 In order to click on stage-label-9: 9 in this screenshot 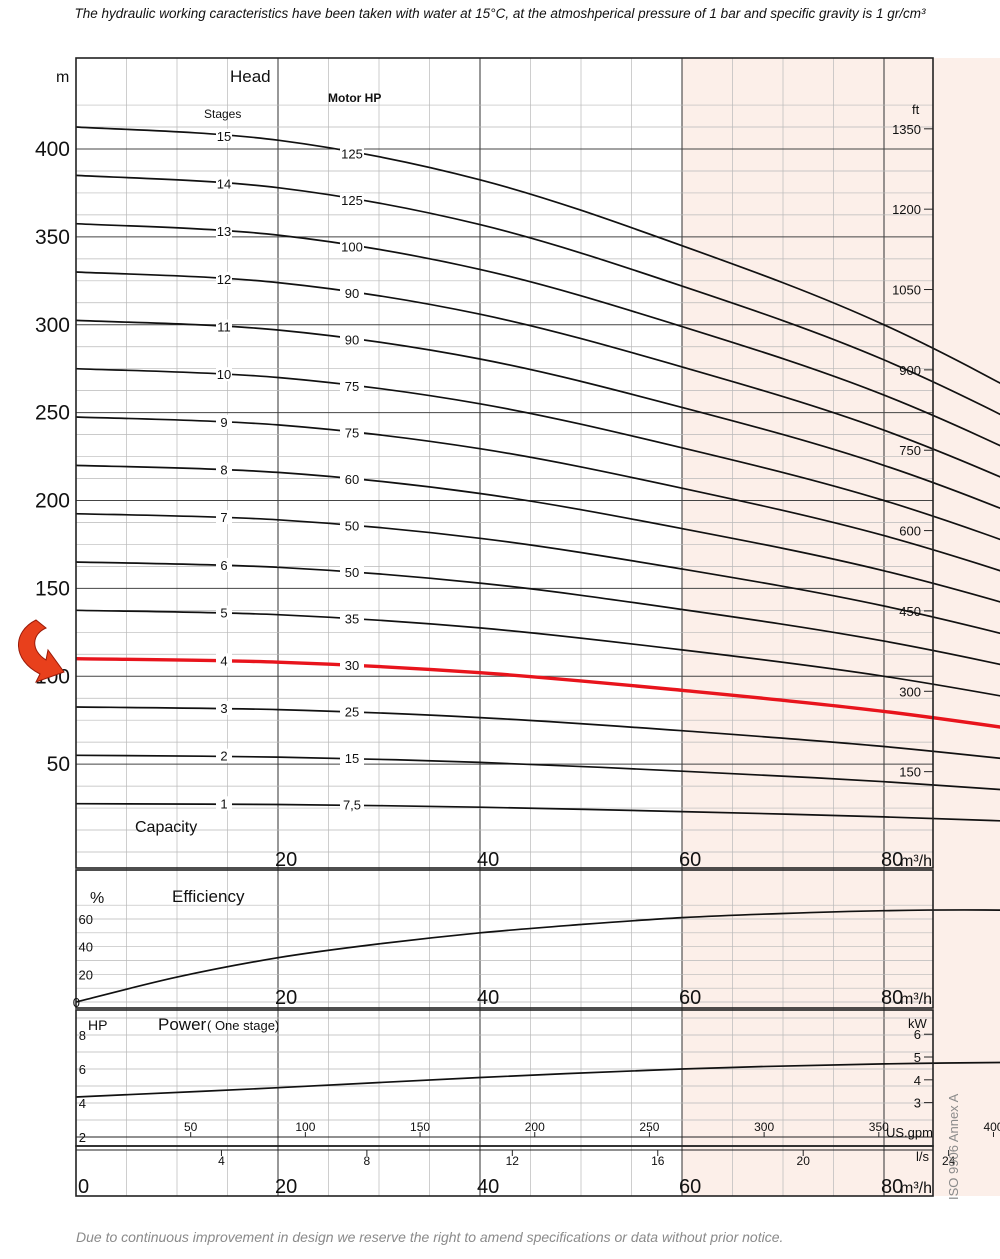, I will do `click(223, 422)`.